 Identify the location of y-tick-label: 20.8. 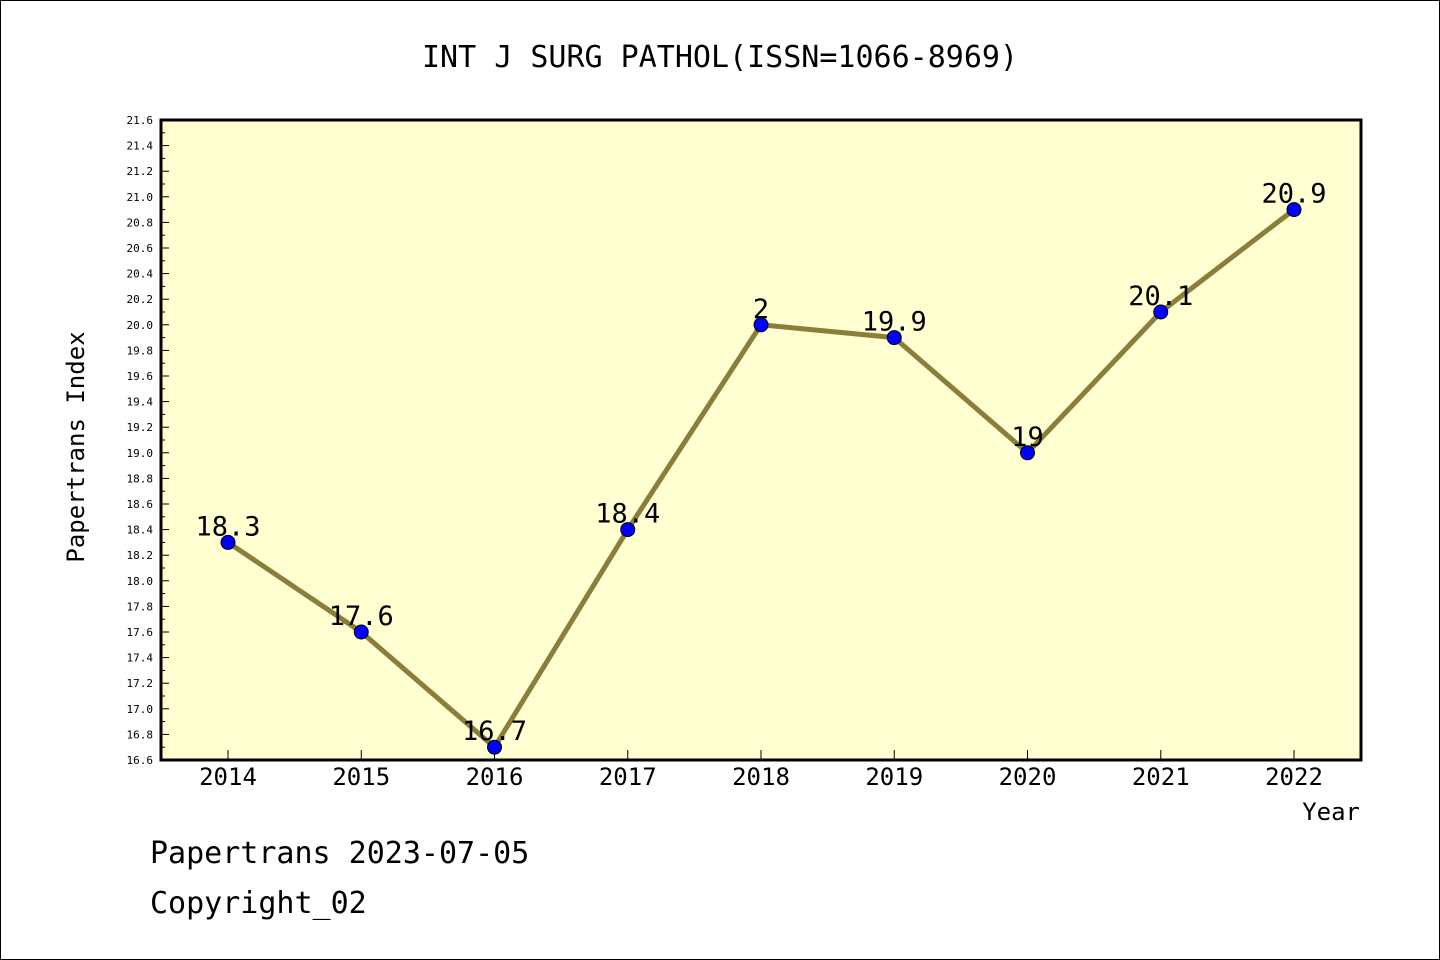
(140, 222).